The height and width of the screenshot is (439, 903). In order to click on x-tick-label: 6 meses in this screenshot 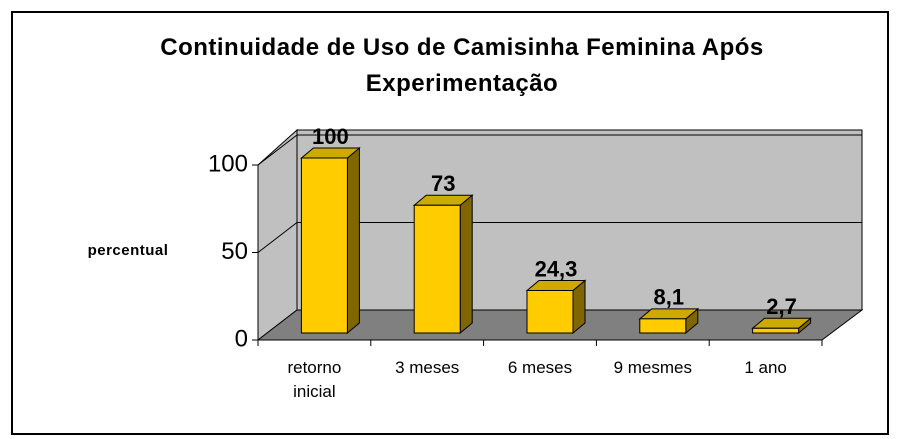, I will do `click(540, 367)`.